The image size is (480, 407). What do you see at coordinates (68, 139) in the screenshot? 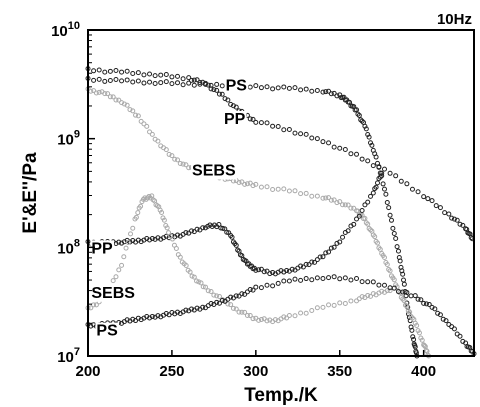
I see `y-tick-label: 109` at bounding box center [68, 139].